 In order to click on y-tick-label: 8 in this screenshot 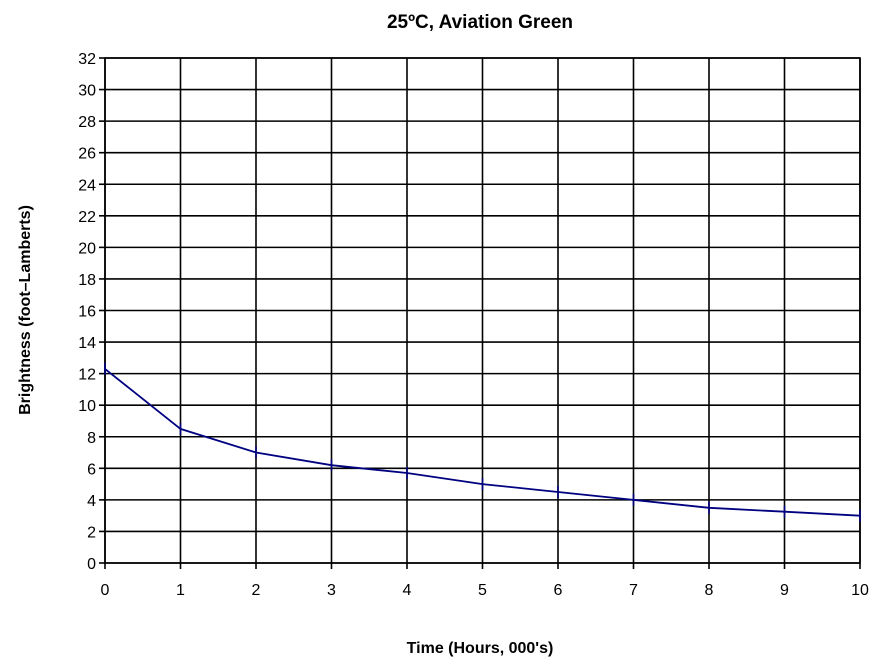, I will do `click(91, 438)`.